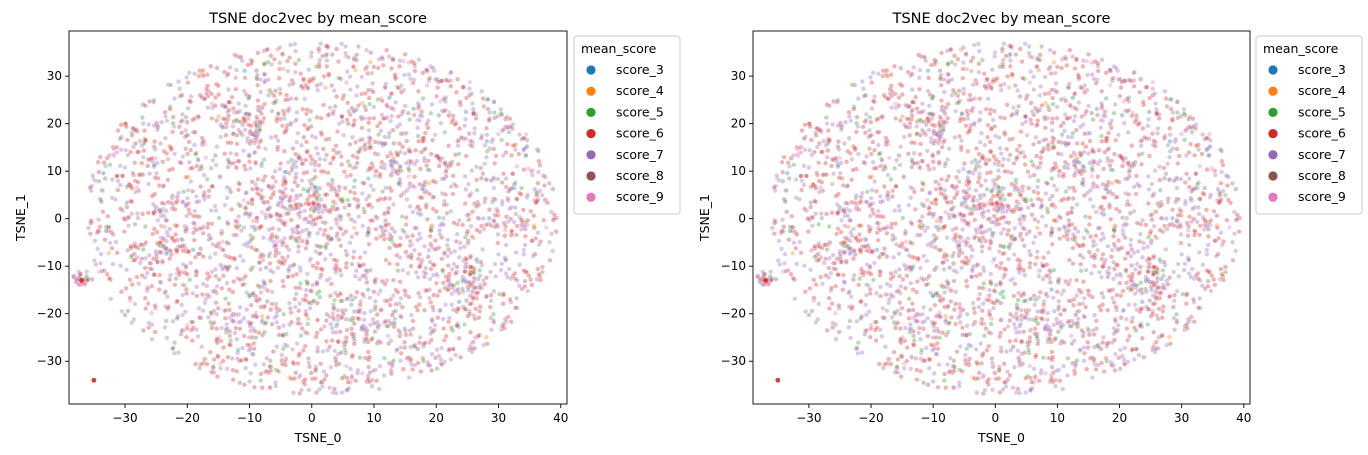 This screenshot has height=455, width=1368. Describe the element at coordinates (20, 218) in the screenshot. I see `y-axis-label: TSNE_1` at that location.